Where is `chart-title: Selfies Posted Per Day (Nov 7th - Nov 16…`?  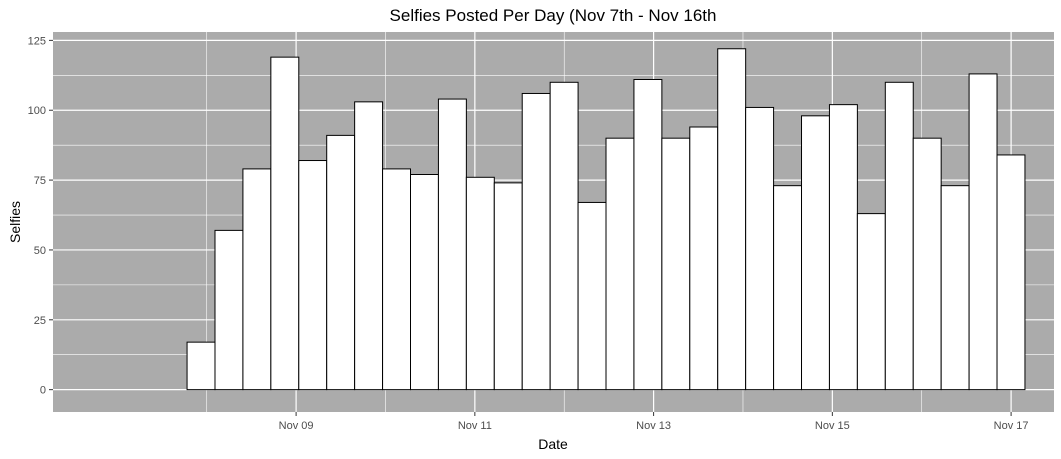
chart-title: Selfies Posted Per Day (Nov 7th - Nov 16… is located at coordinates (553, 15).